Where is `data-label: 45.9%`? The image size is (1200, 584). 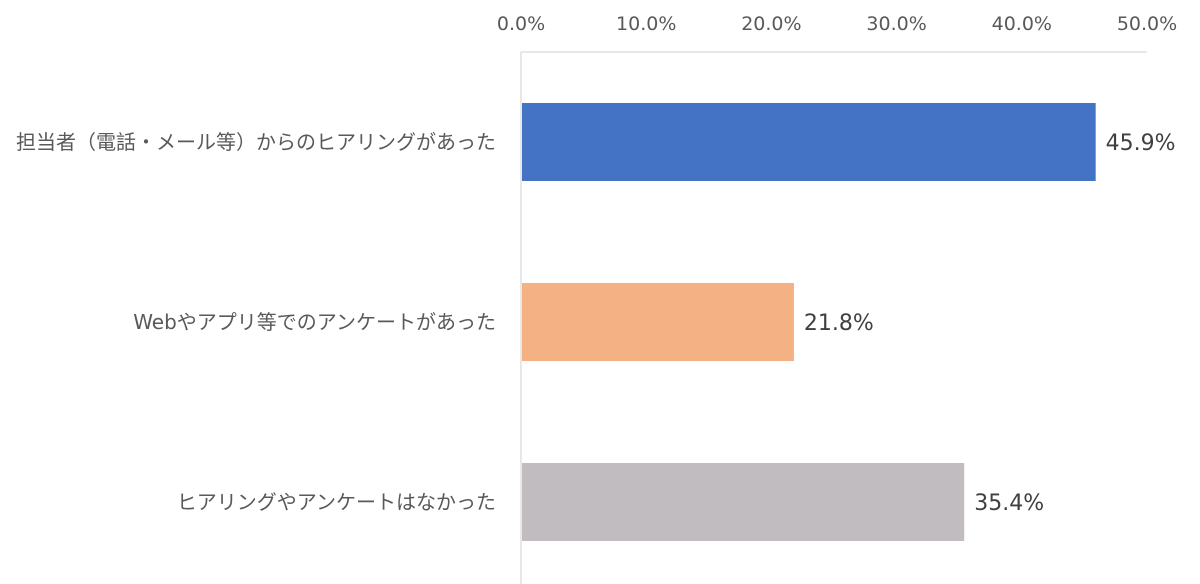 data-label: 45.9% is located at coordinates (1141, 143).